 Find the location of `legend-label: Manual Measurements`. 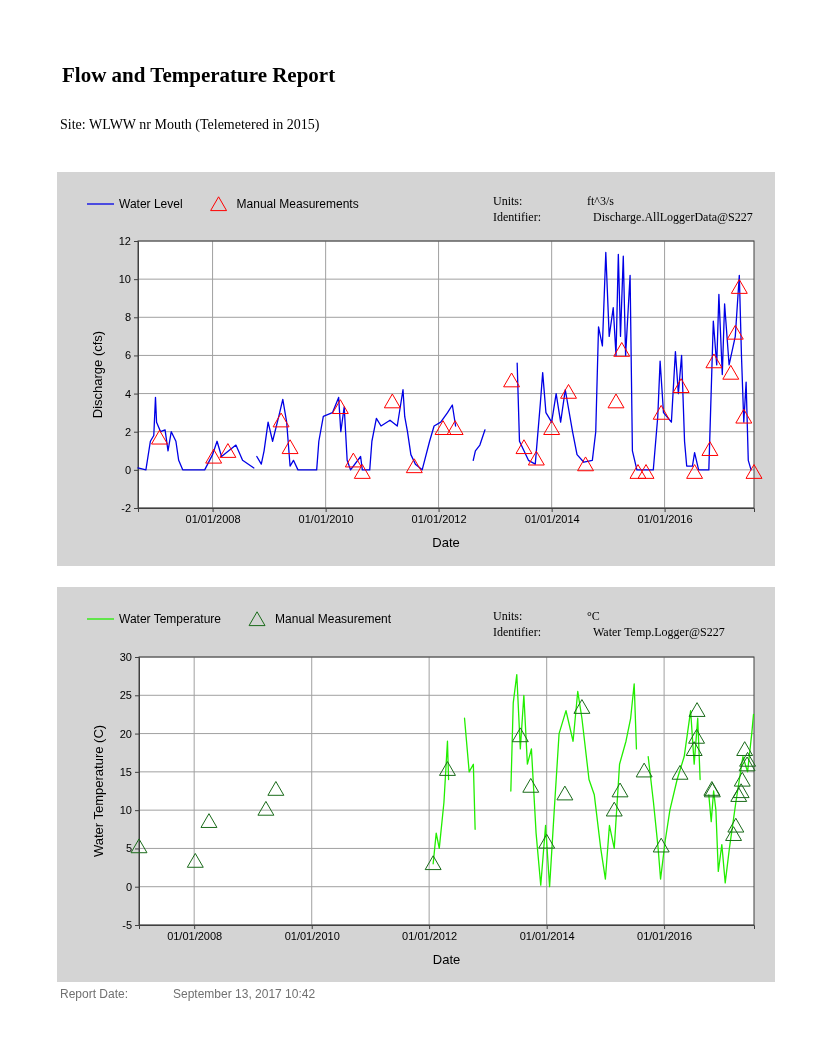

legend-label: Manual Measurements is located at coordinates (297, 204).